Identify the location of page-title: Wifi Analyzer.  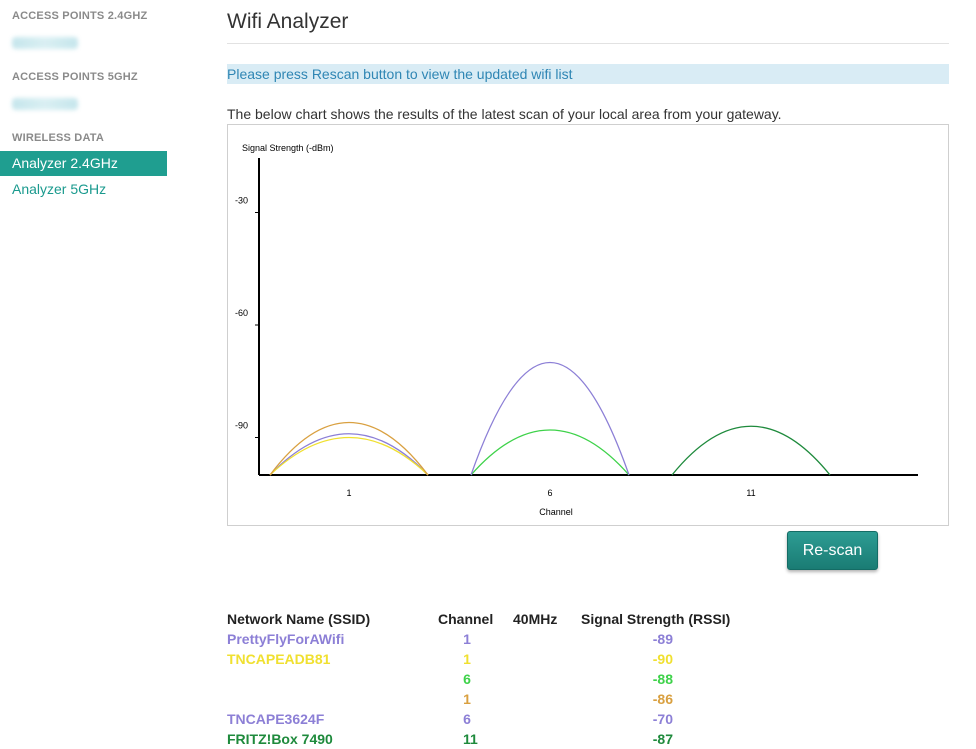
(288, 21).